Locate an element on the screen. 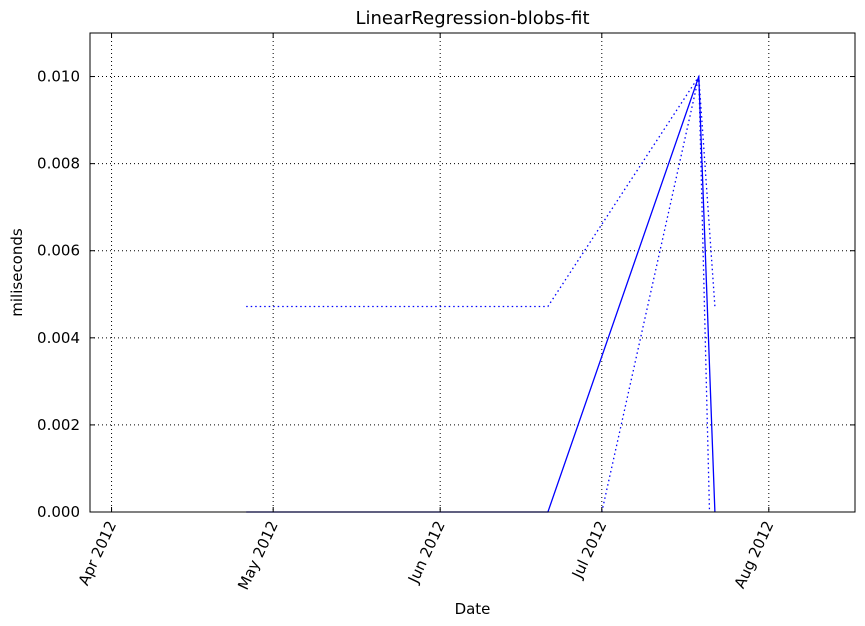 The image size is (865, 626). y-tick-label: 0.008 is located at coordinates (58, 164).